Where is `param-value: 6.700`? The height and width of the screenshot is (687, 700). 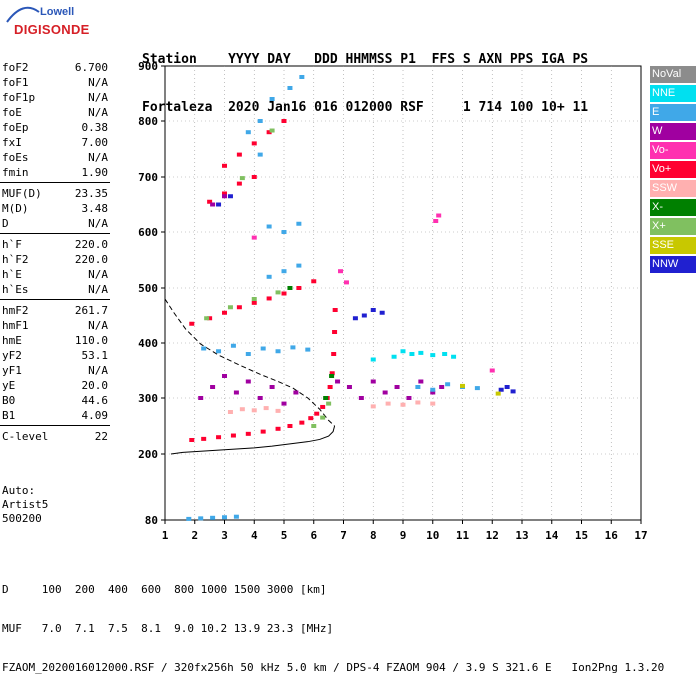 param-value: 6.700 is located at coordinates (91, 67).